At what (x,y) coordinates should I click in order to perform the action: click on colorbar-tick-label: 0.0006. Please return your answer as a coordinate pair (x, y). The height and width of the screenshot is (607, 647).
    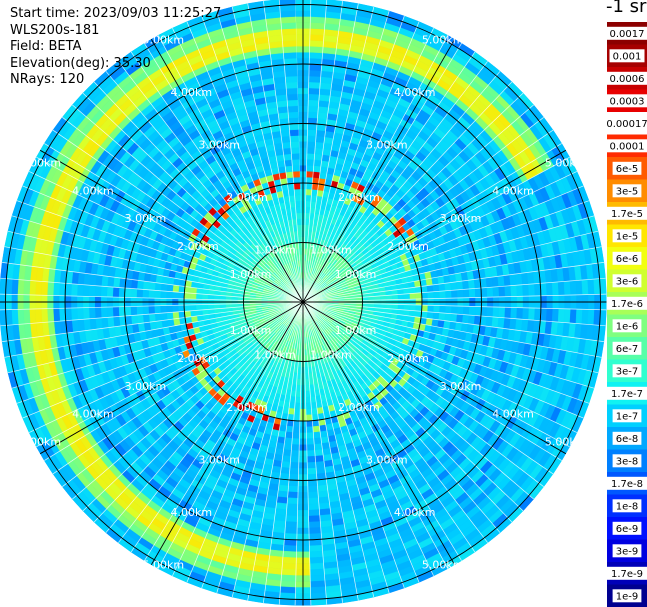
    Looking at the image, I should click on (627, 79).